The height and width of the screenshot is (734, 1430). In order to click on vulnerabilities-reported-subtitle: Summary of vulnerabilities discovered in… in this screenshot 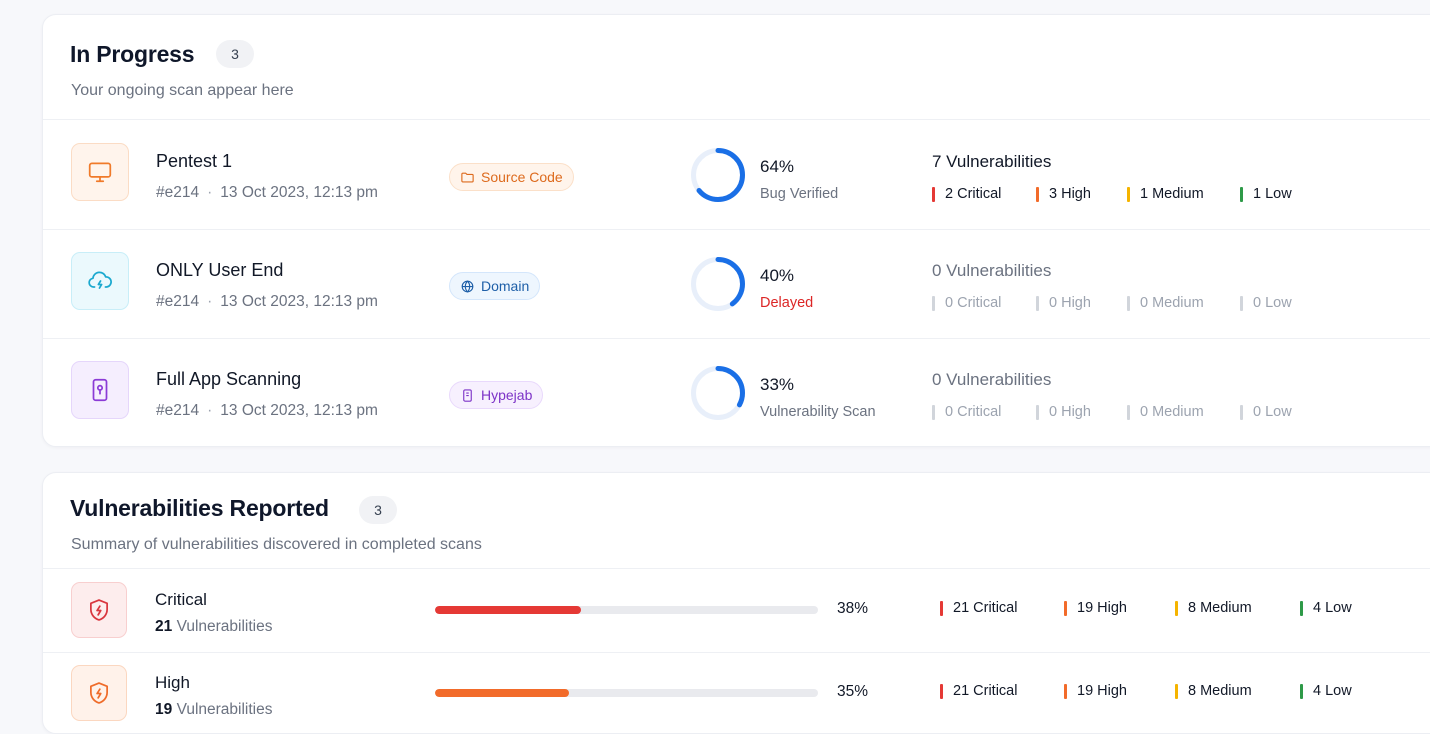, I will do `click(276, 544)`.